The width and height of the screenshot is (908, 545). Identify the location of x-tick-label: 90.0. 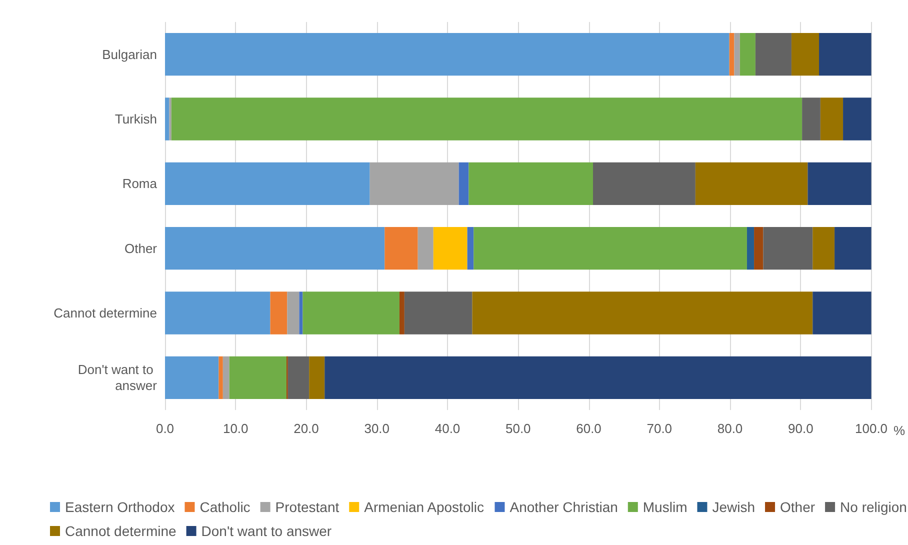
(801, 428).